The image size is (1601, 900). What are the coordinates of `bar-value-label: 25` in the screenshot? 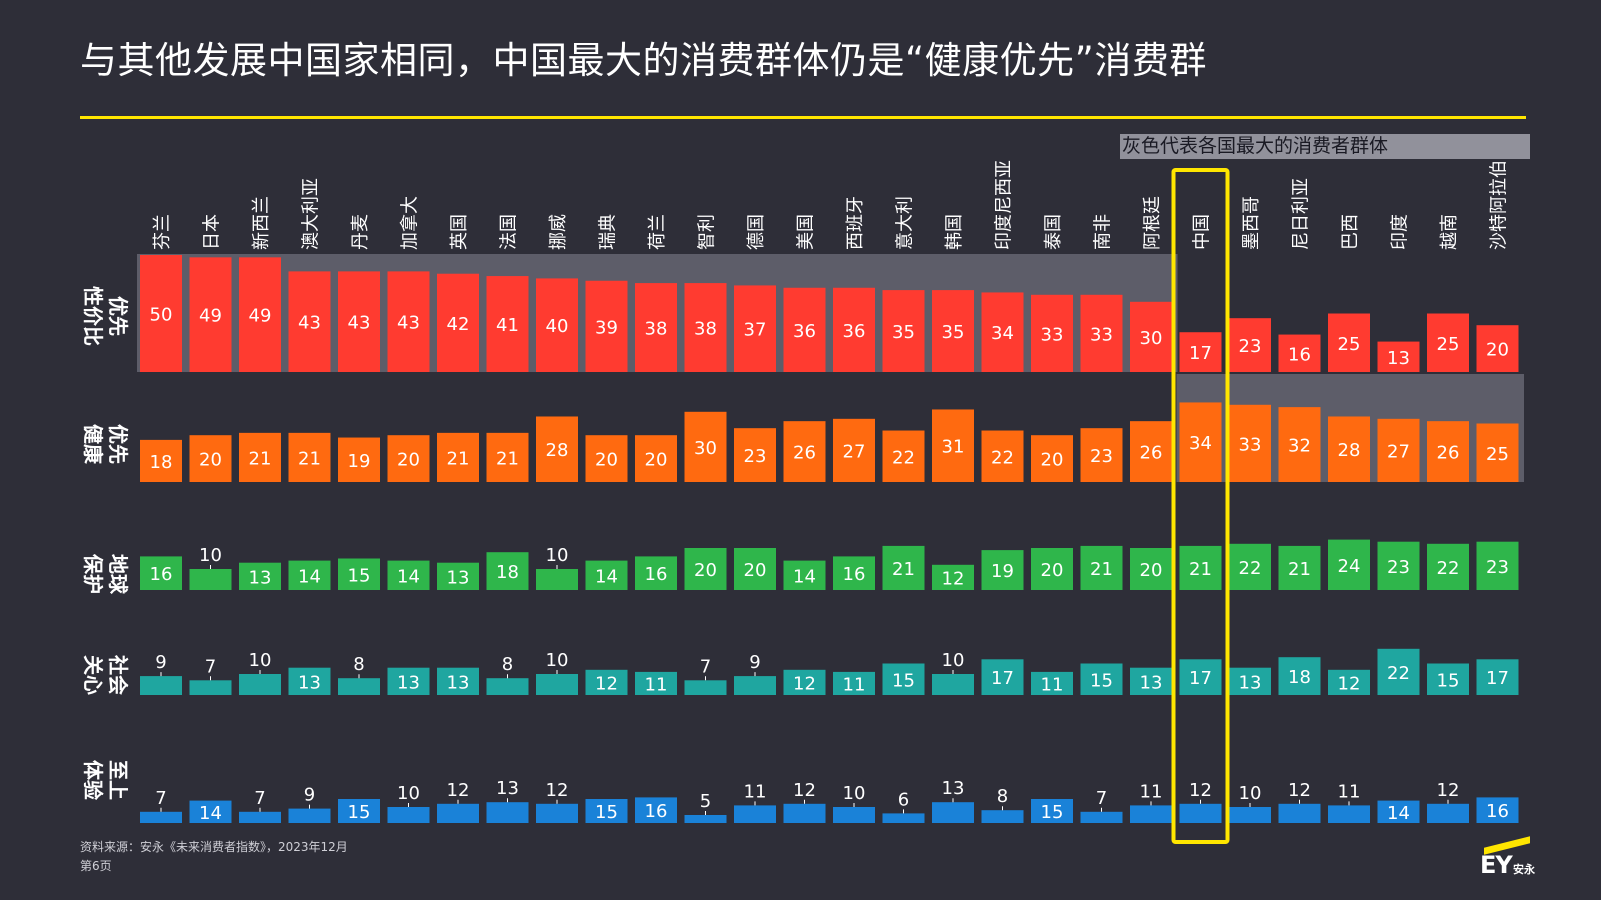 It's located at (1497, 454).